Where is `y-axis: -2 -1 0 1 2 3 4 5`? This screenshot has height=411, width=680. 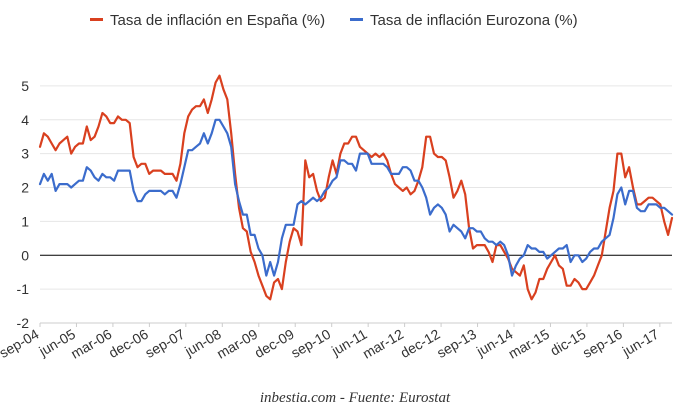
y-axis: -2 -1 0 1 2 3 4 5 is located at coordinates (23, 204).